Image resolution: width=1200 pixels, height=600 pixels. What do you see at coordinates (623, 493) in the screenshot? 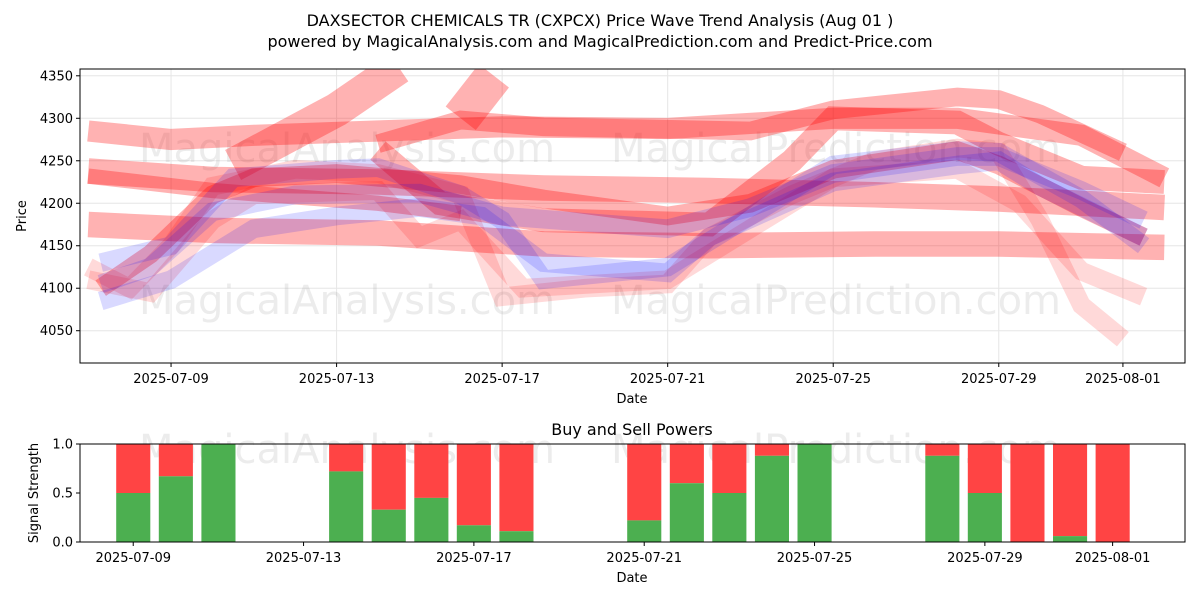
I see `power-bars` at bounding box center [623, 493].